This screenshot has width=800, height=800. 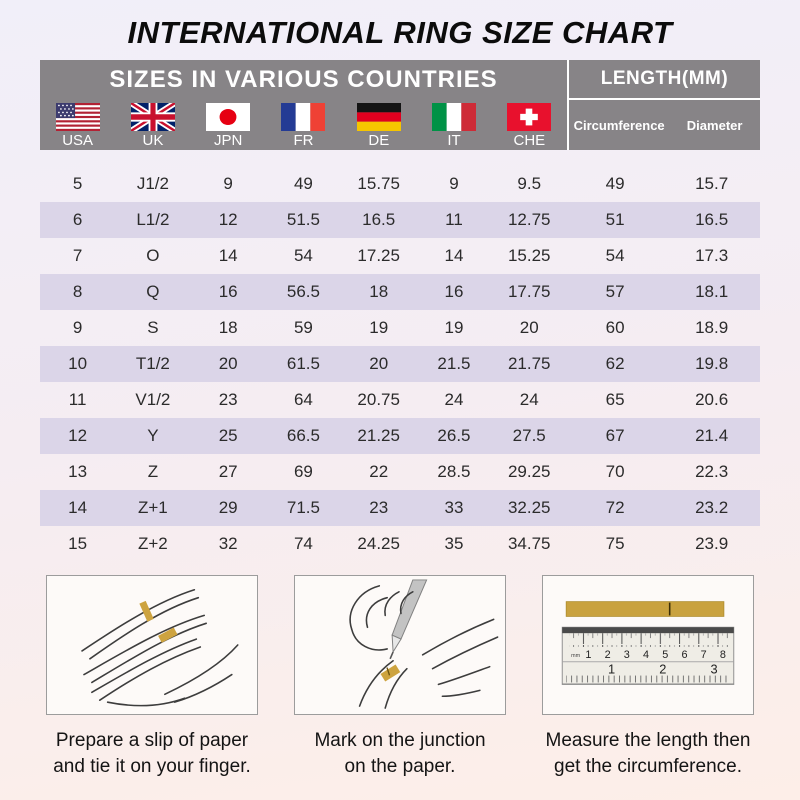 What do you see at coordinates (712, 255) in the screenshot?
I see `table-cell: 17.3` at bounding box center [712, 255].